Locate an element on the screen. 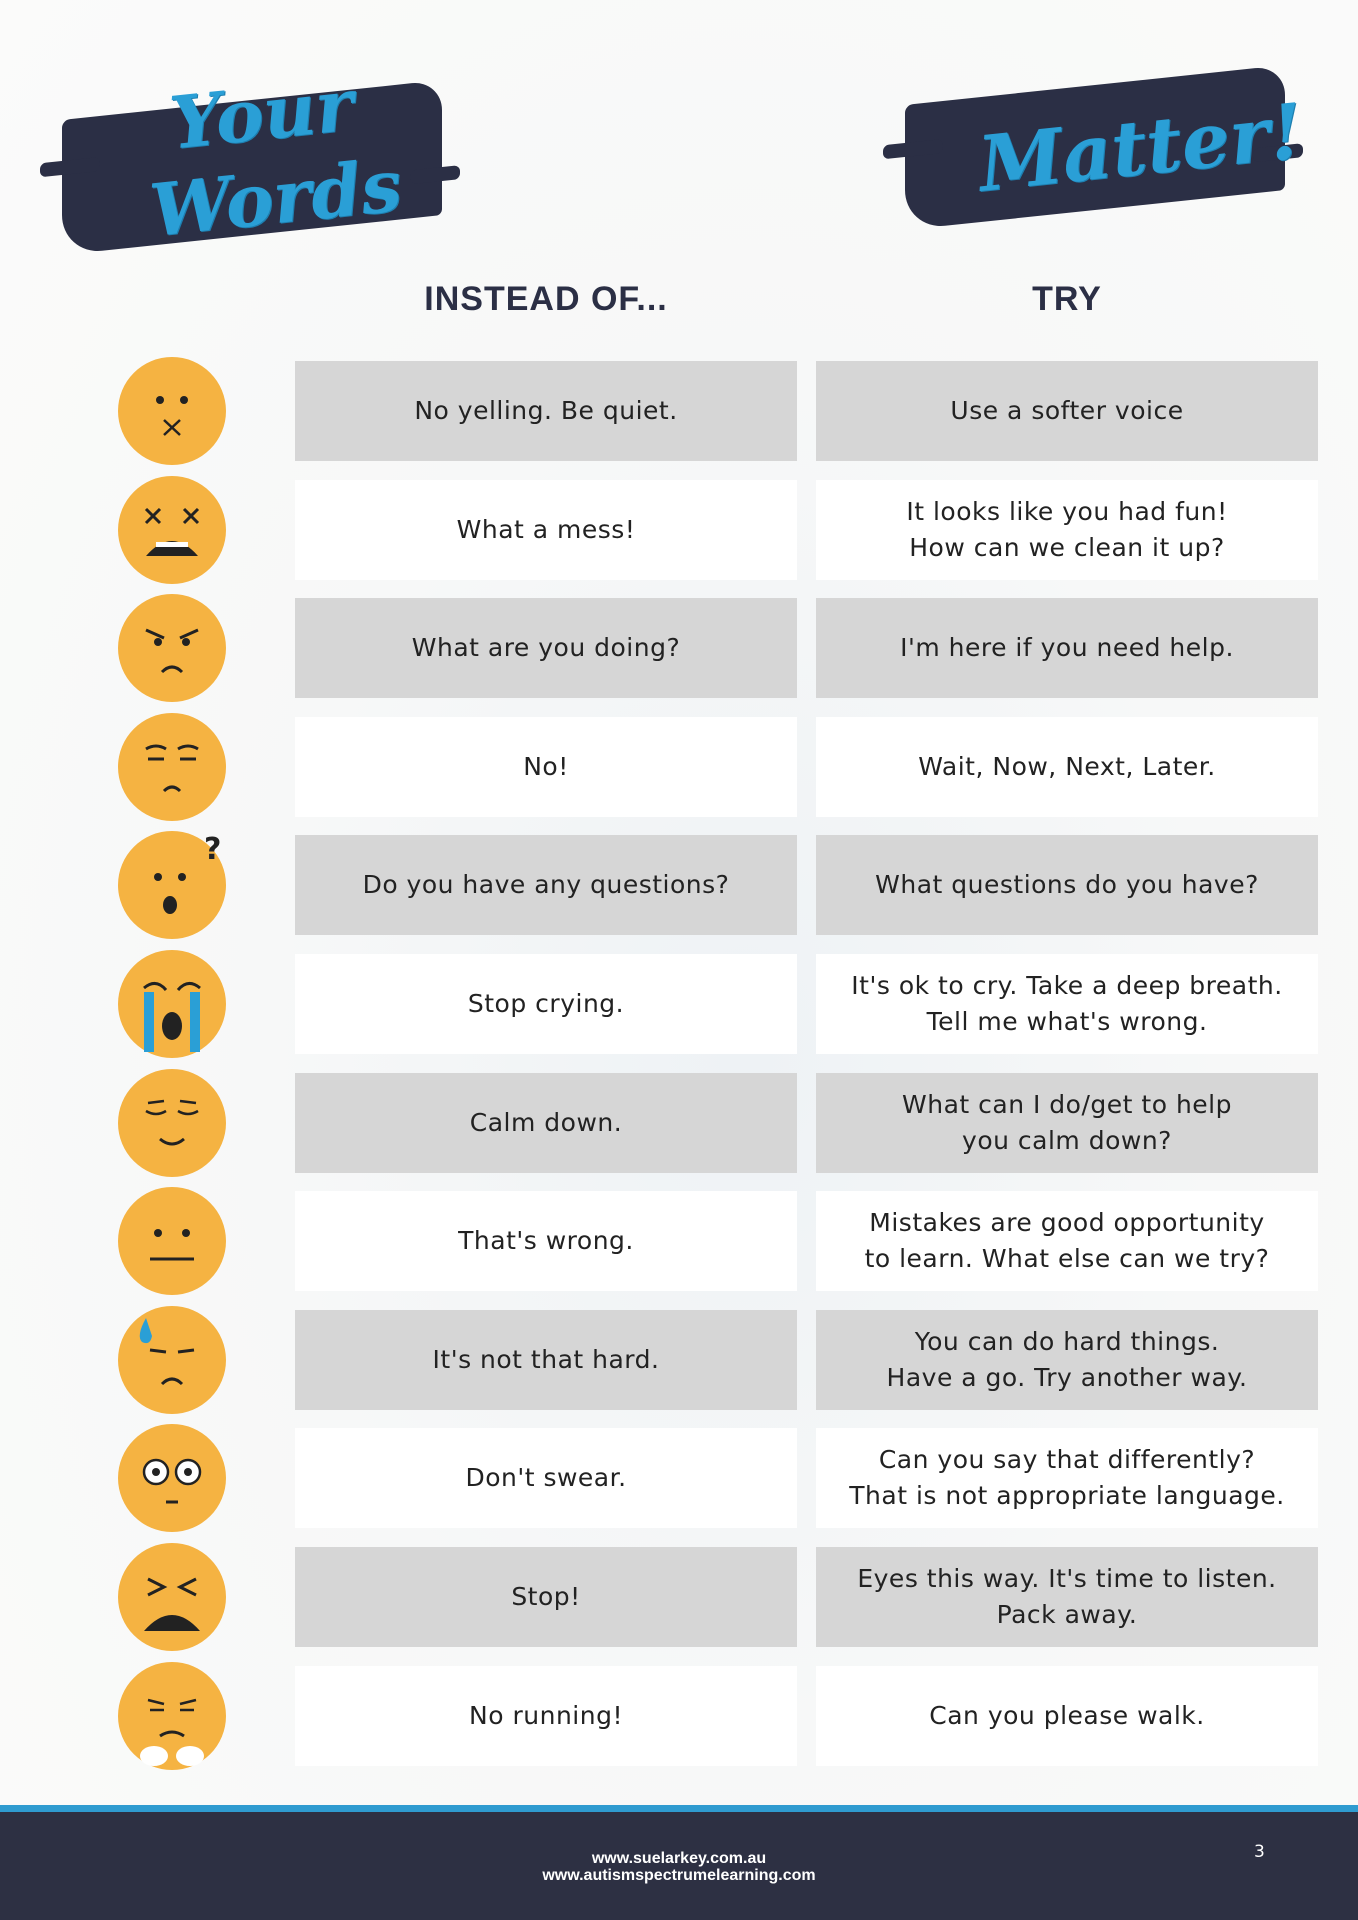  try-cell: Wait, Now, Next, Later. is located at coordinates (1067, 766).